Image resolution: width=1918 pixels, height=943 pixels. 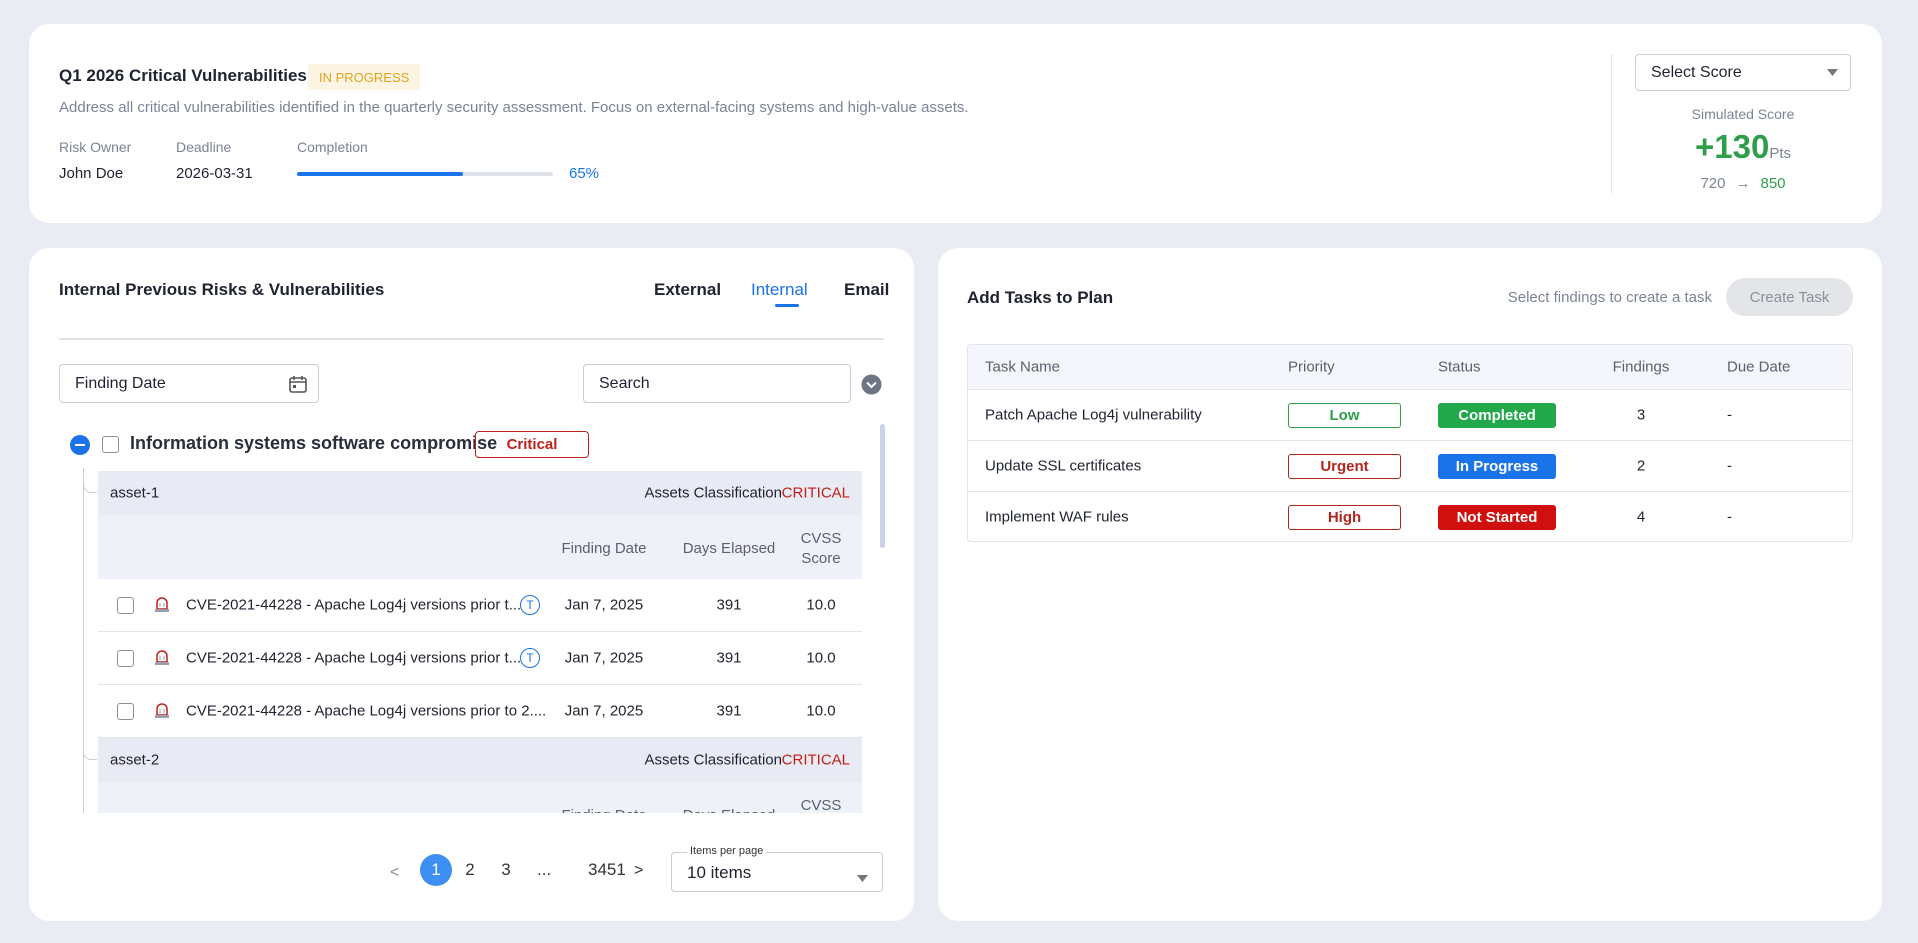 What do you see at coordinates (777, 868) in the screenshot?
I see `items-select: Items per page 10 items` at bounding box center [777, 868].